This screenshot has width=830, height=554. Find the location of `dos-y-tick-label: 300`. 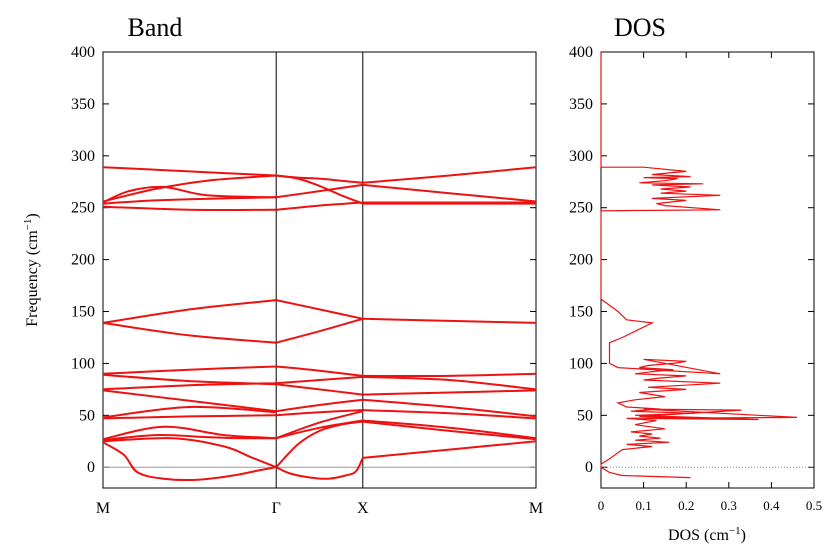

dos-y-tick-label: 300 is located at coordinates (581, 156).